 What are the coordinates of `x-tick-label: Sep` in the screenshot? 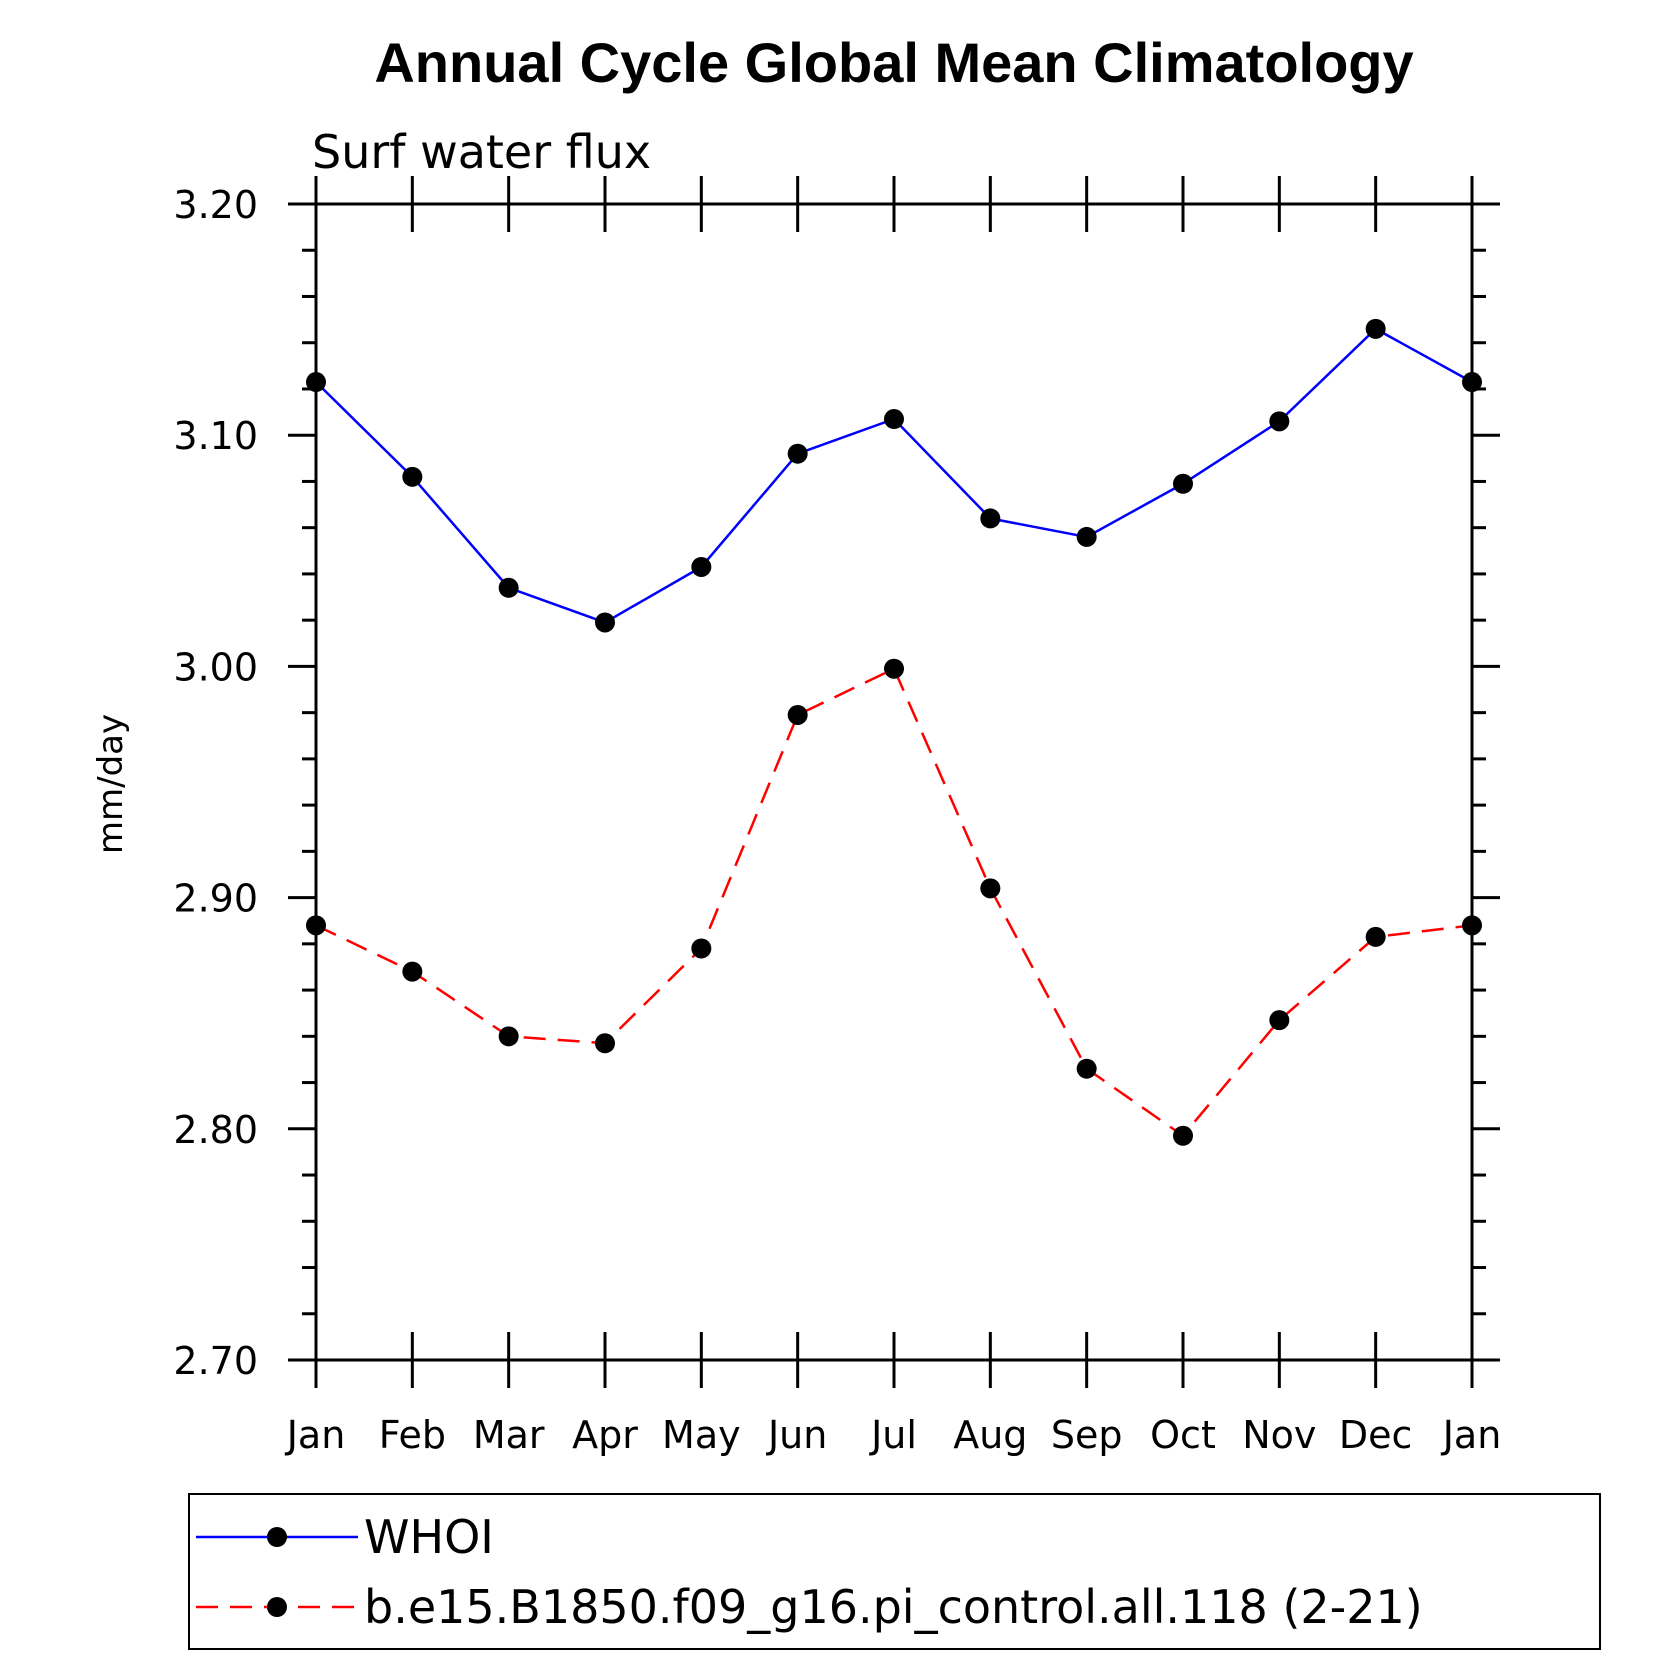 It's located at (1087, 1435).